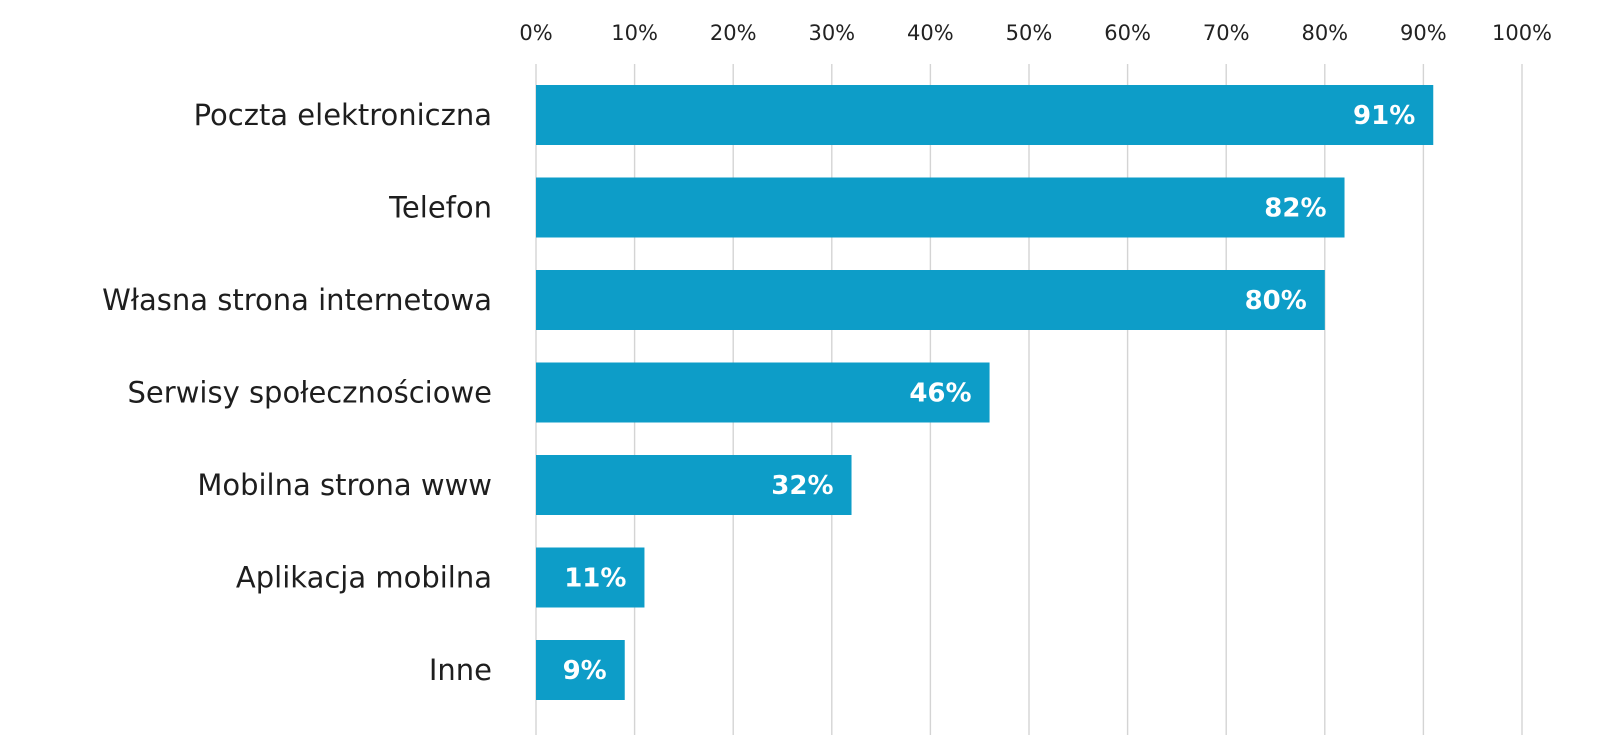  Describe the element at coordinates (595, 579) in the screenshot. I see `data-label: 11%` at that location.